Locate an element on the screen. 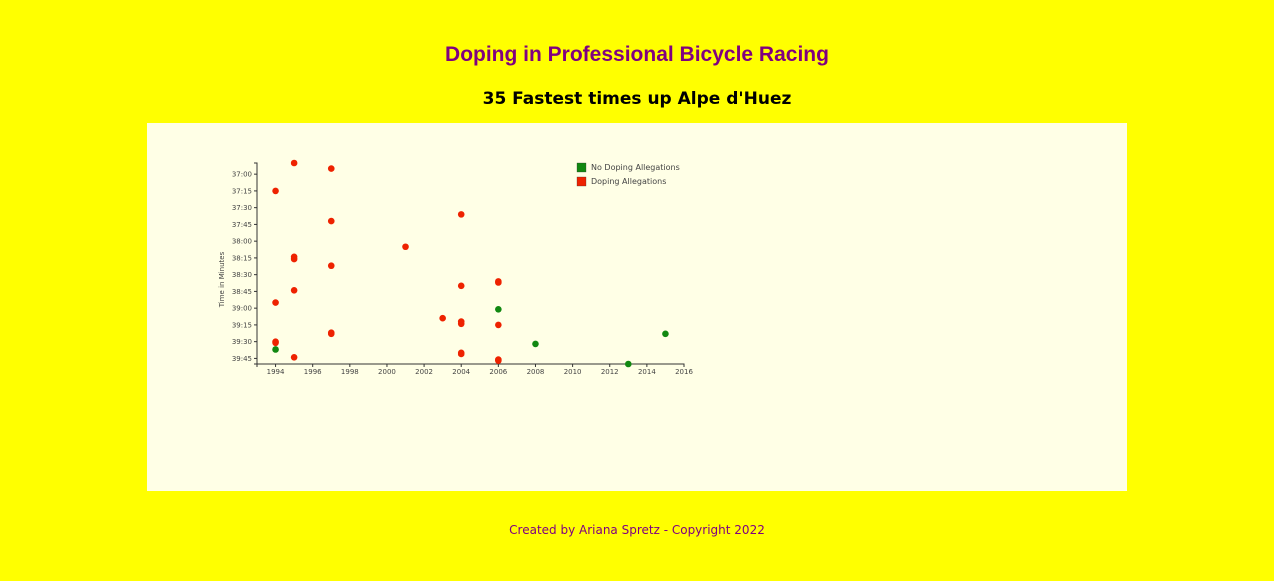  x-tick-label: 1996 is located at coordinates (313, 372).